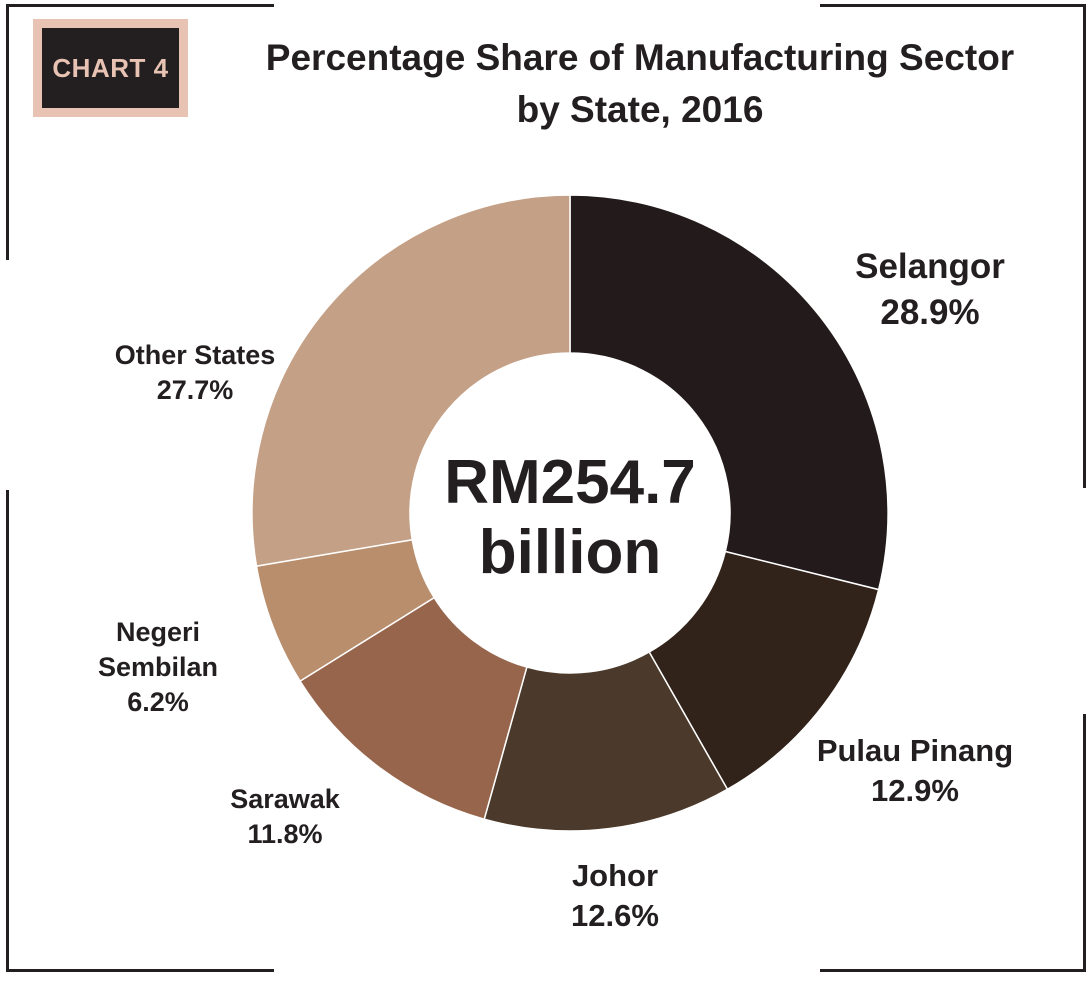 The height and width of the screenshot is (982, 1091). I want to click on slice-name: Sarawak, so click(285, 799).